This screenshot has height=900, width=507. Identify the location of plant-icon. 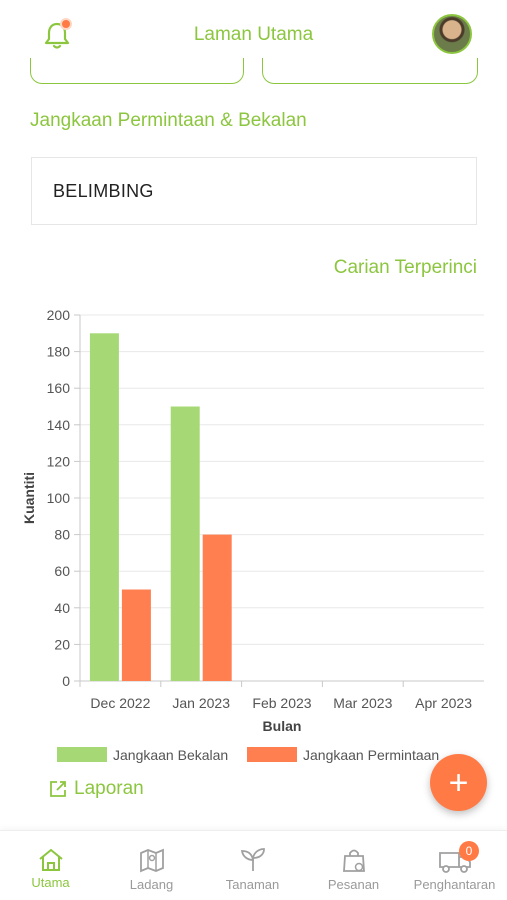
(252, 859).